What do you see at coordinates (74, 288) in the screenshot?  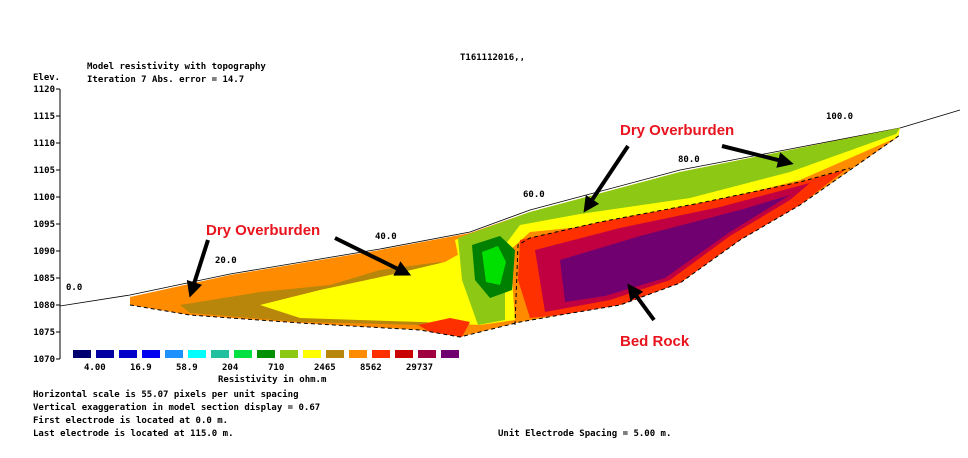 I see `distance-label: 0.0` at bounding box center [74, 288].